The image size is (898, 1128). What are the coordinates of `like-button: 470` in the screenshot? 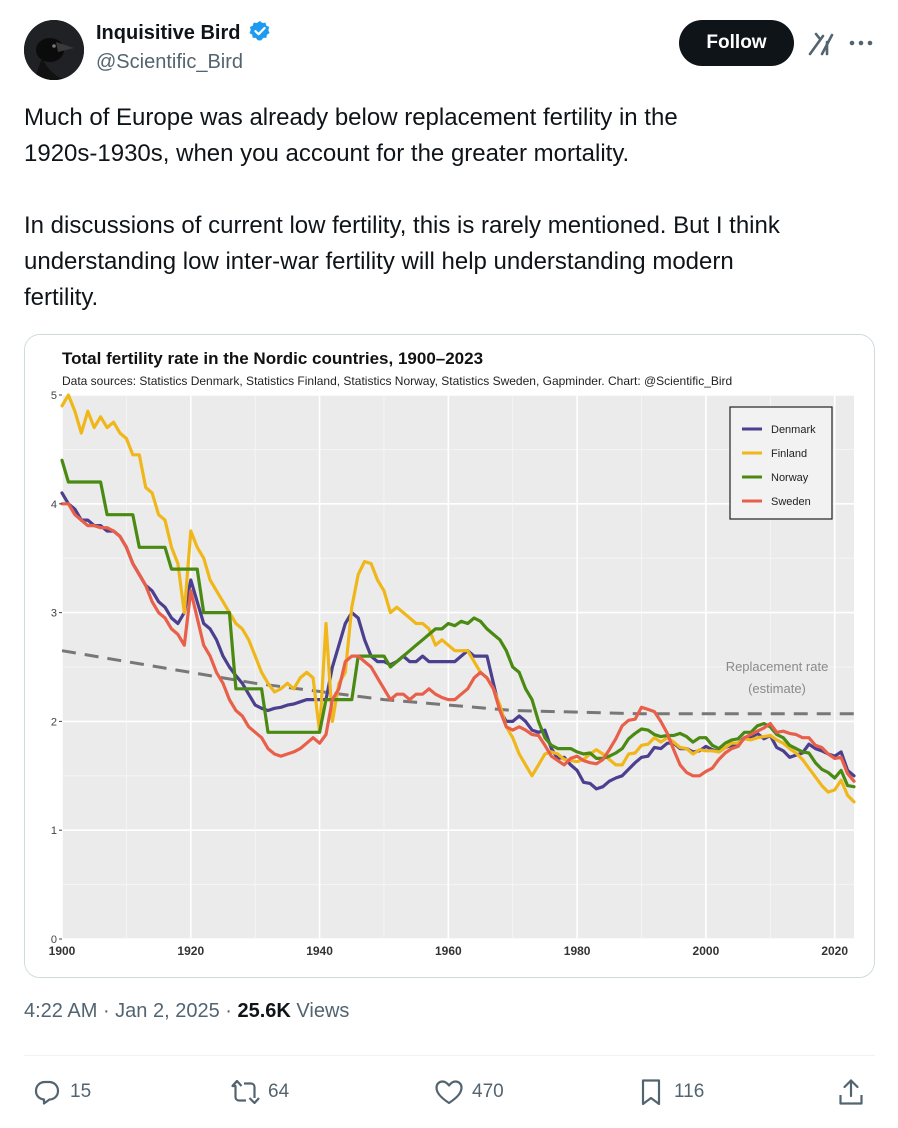 It's located at (469, 1092).